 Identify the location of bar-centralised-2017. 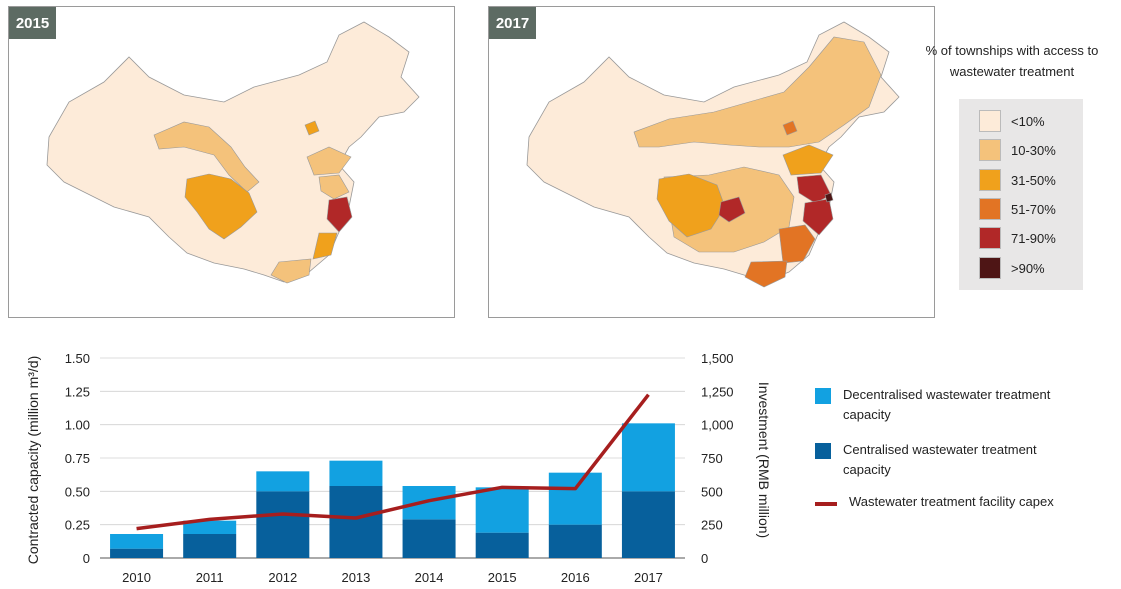
(648, 524).